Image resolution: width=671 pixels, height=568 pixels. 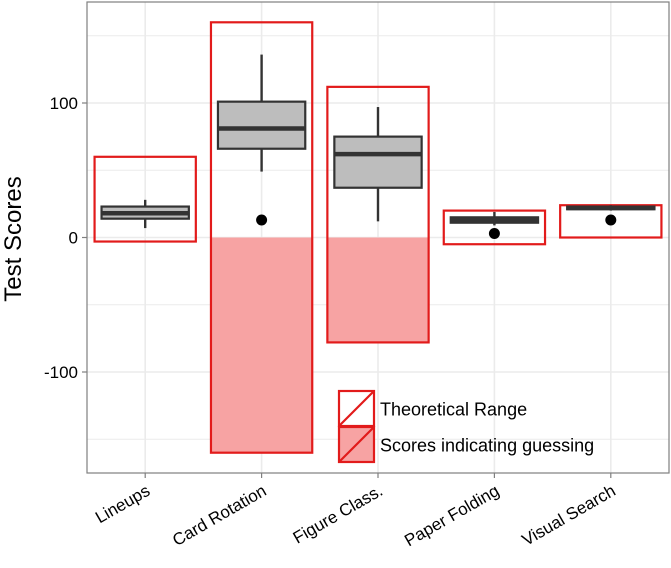 What do you see at coordinates (338, 514) in the screenshot?
I see `x-tick-label: Figure Class.` at bounding box center [338, 514].